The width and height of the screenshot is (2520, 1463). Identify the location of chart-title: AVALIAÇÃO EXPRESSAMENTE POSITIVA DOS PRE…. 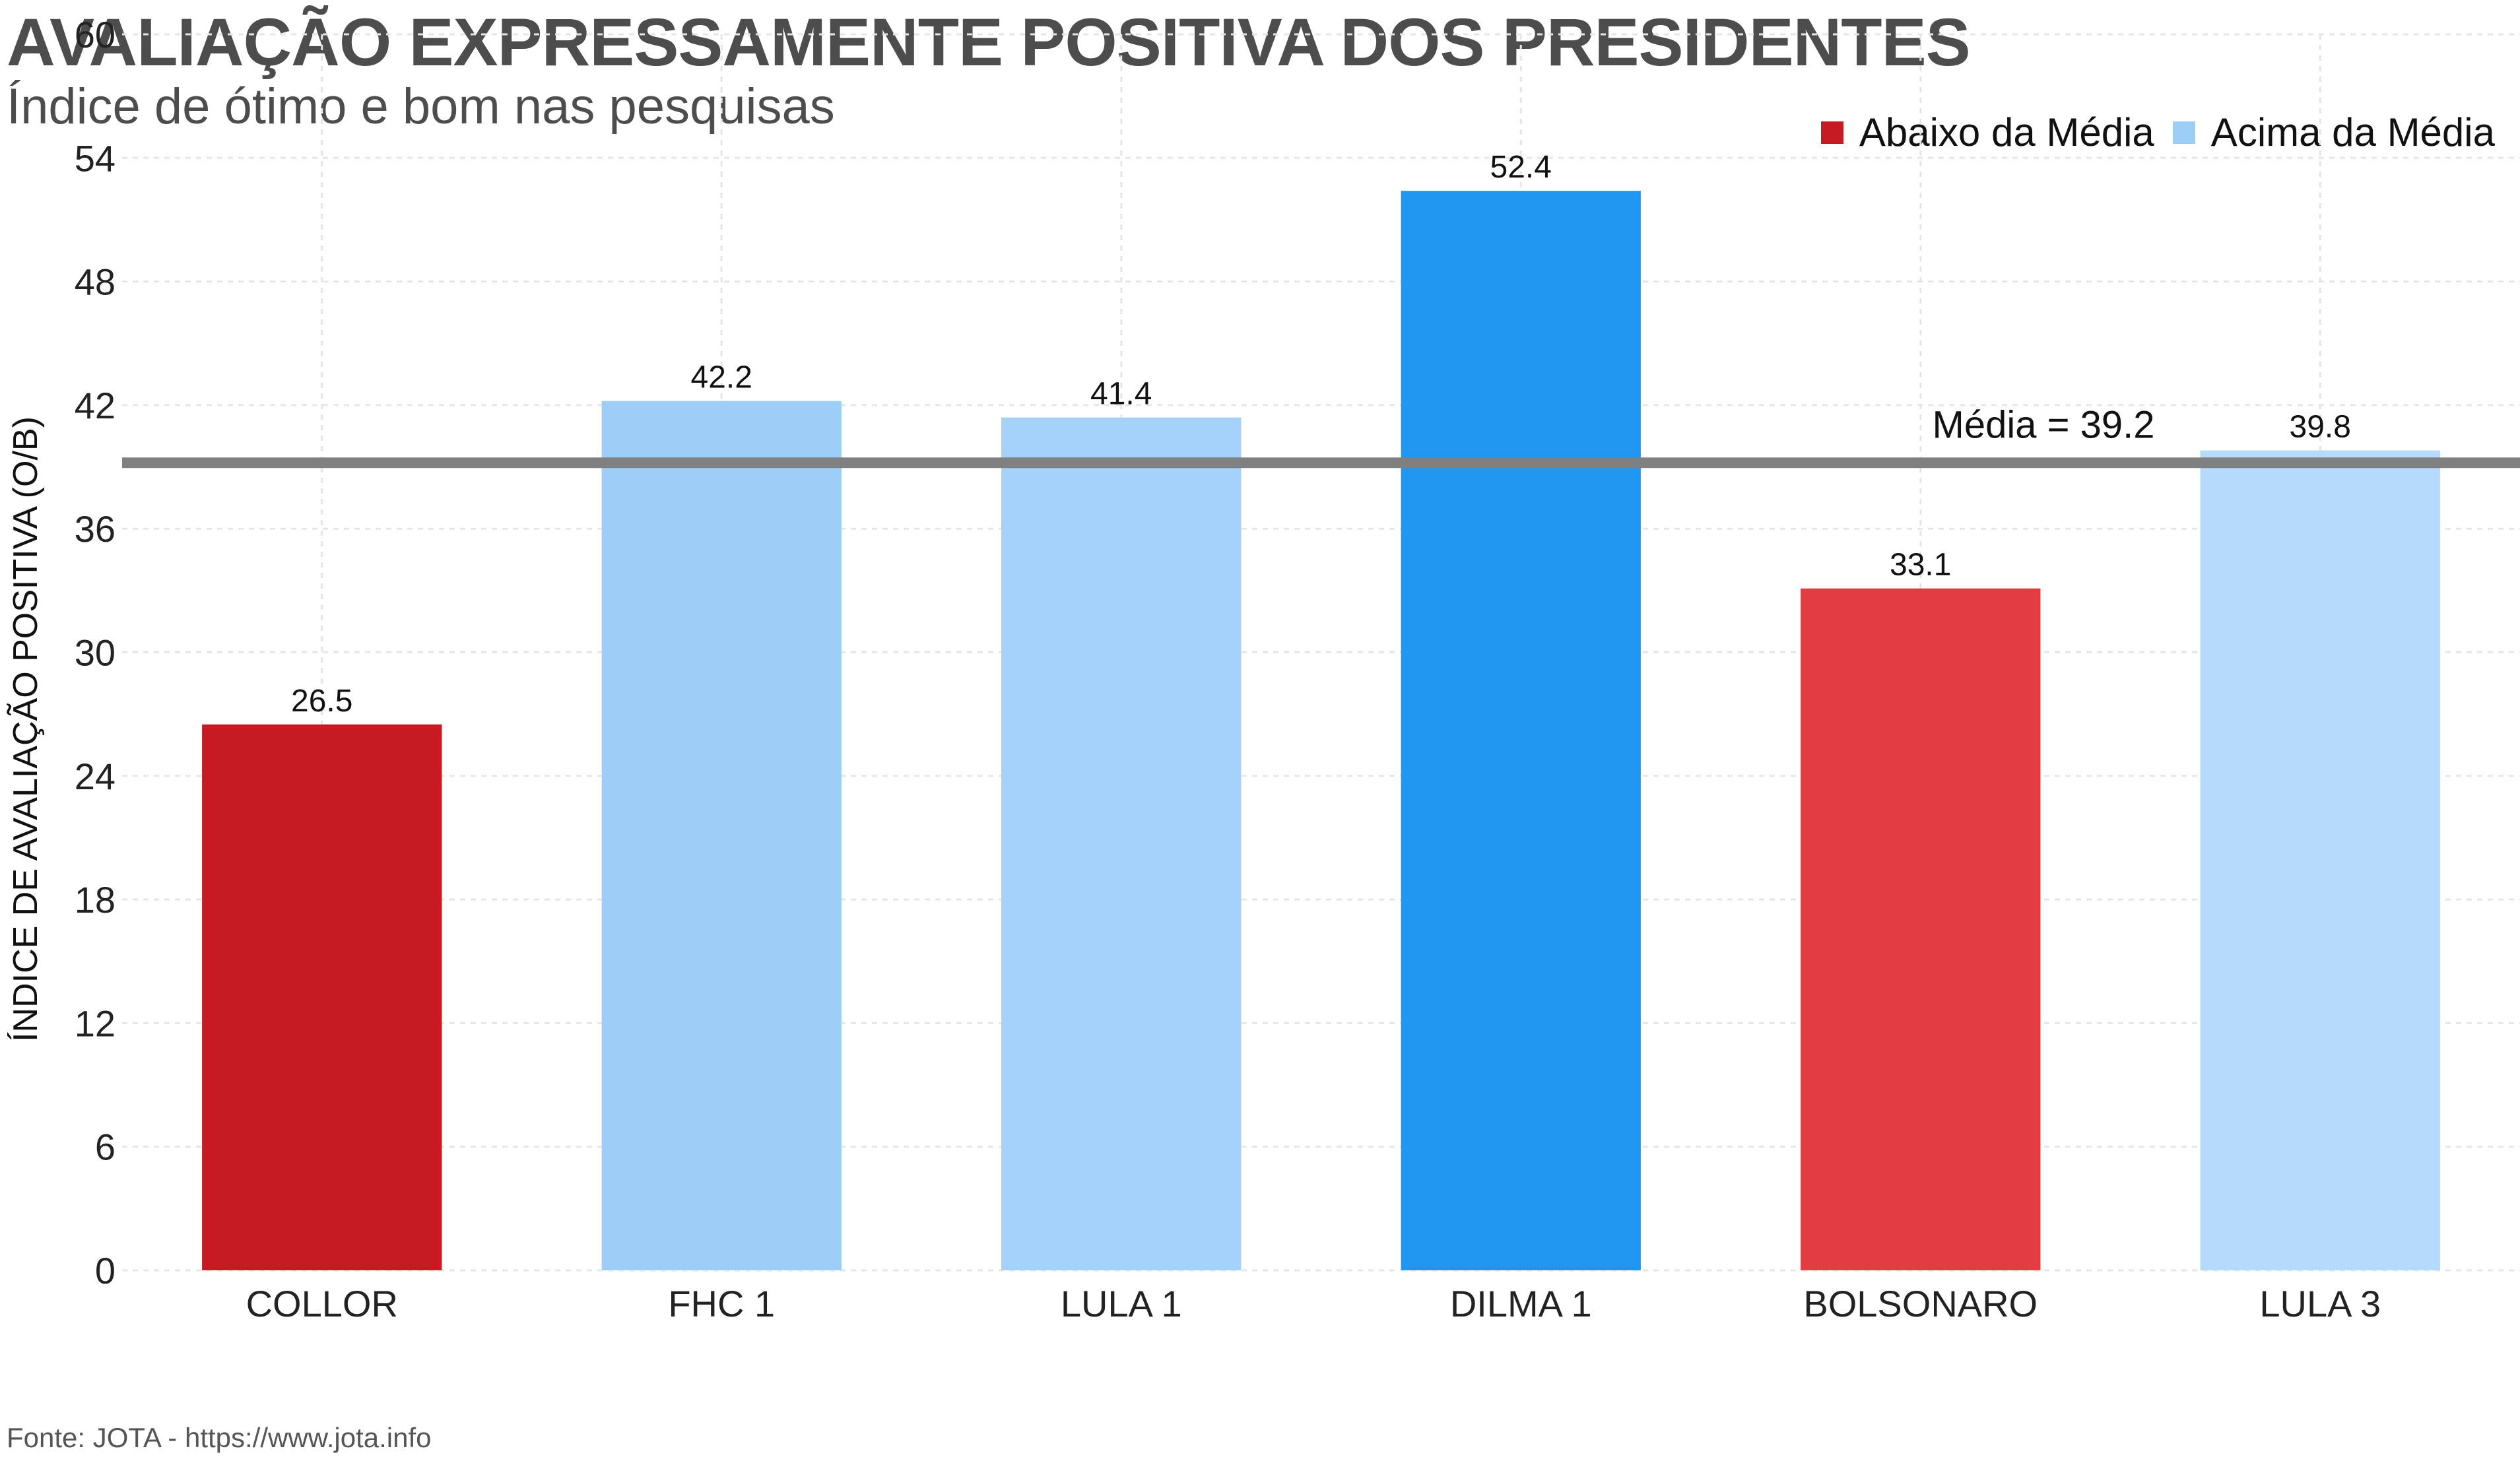
(989, 42).